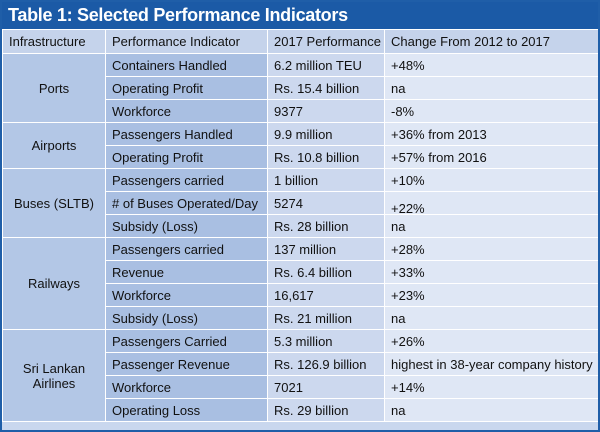 This screenshot has width=600, height=432. Describe the element at coordinates (491, 295) in the screenshot. I see `change-cell: +23%` at that location.